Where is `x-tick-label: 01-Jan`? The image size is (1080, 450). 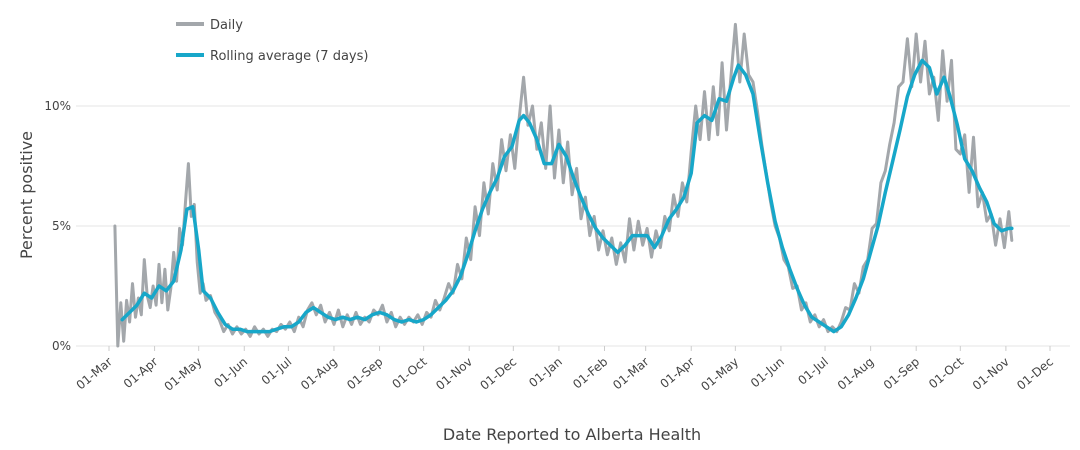 x-tick-label: 01-Jan is located at coordinates (545, 373).